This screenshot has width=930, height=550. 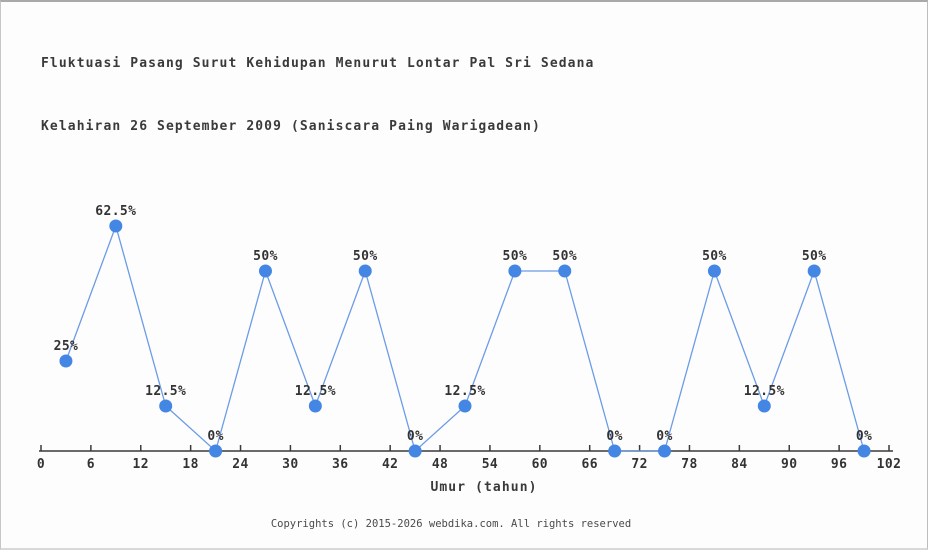 What do you see at coordinates (739, 464) in the screenshot?
I see `x-tick-label: 84` at bounding box center [739, 464].